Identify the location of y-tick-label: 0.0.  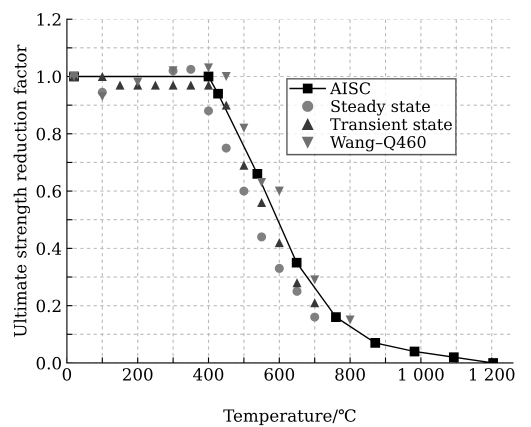
(48, 363).